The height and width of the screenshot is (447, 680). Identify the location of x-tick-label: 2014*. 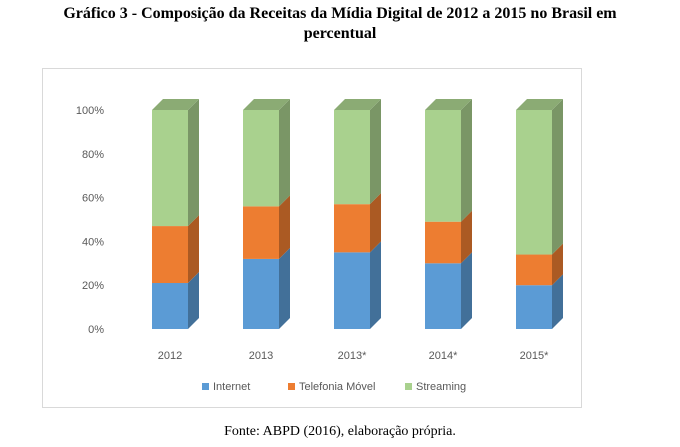
(443, 356).